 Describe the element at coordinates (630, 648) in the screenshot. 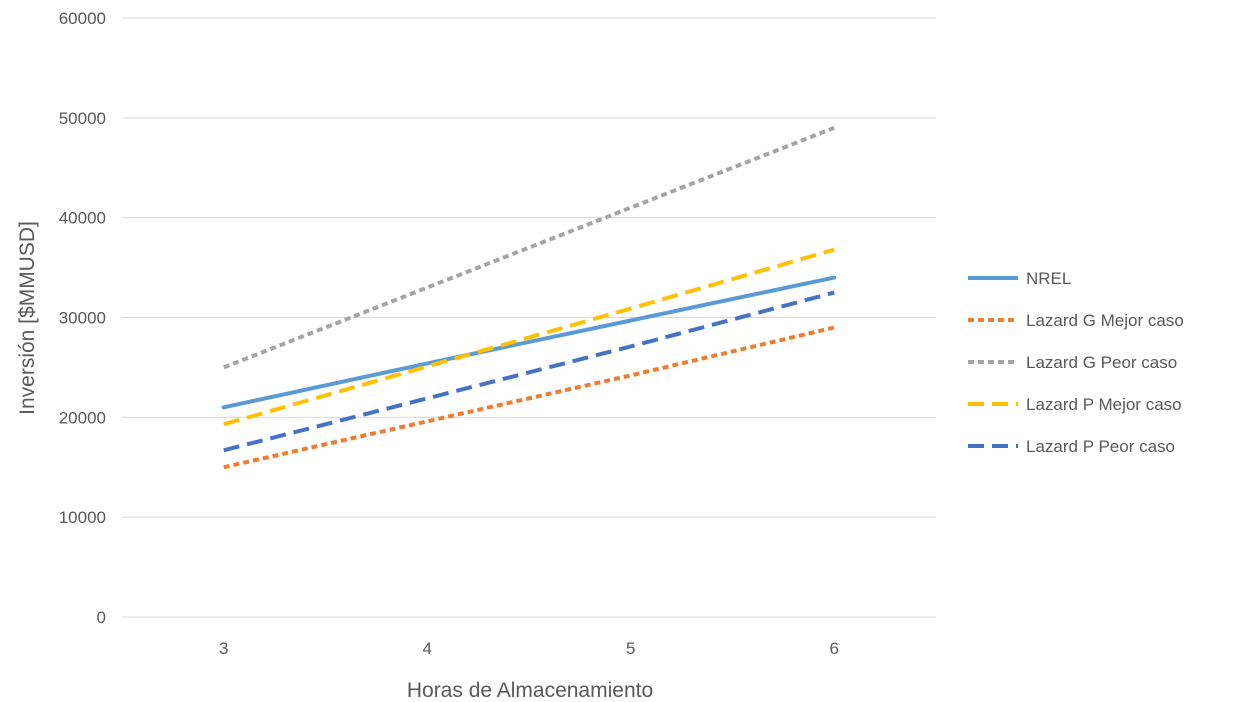

I see `x-tick-label: 5` at that location.